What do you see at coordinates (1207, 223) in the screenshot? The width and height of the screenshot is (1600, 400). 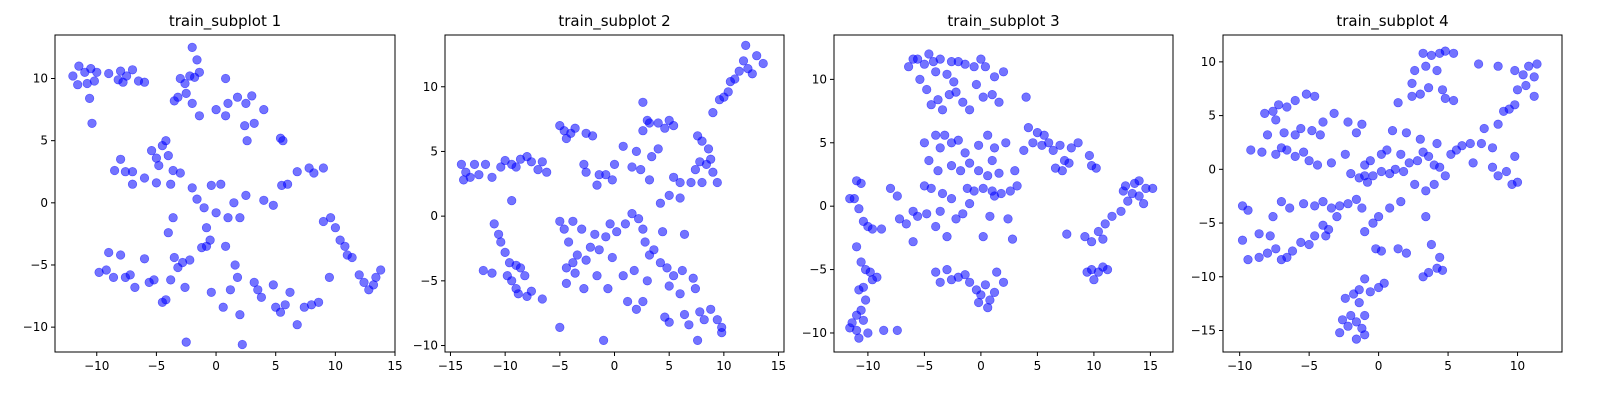 I see `y-tick-label: −5` at bounding box center [1207, 223].